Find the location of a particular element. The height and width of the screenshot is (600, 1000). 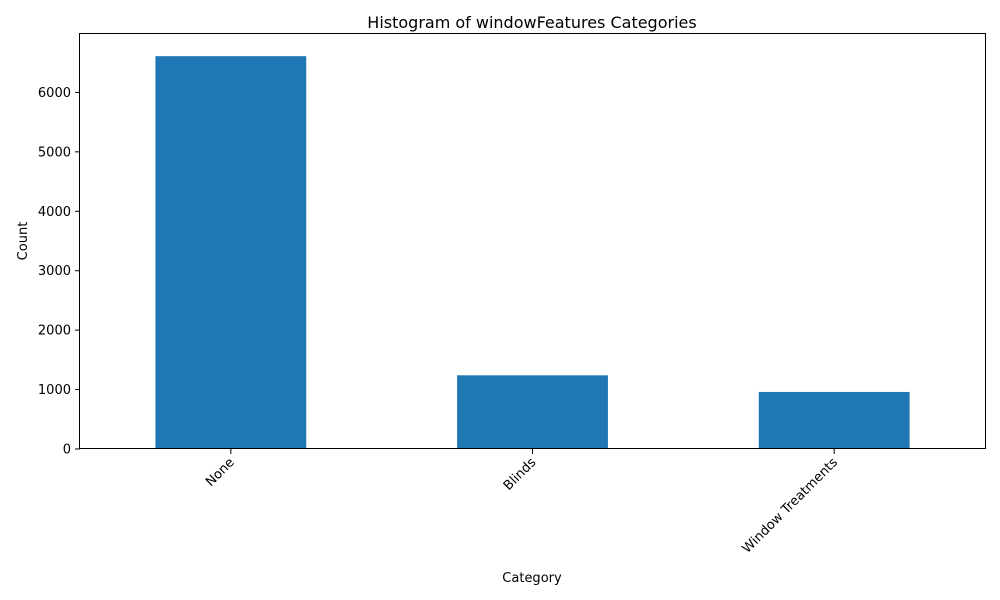

bar-blinds is located at coordinates (532, 412).